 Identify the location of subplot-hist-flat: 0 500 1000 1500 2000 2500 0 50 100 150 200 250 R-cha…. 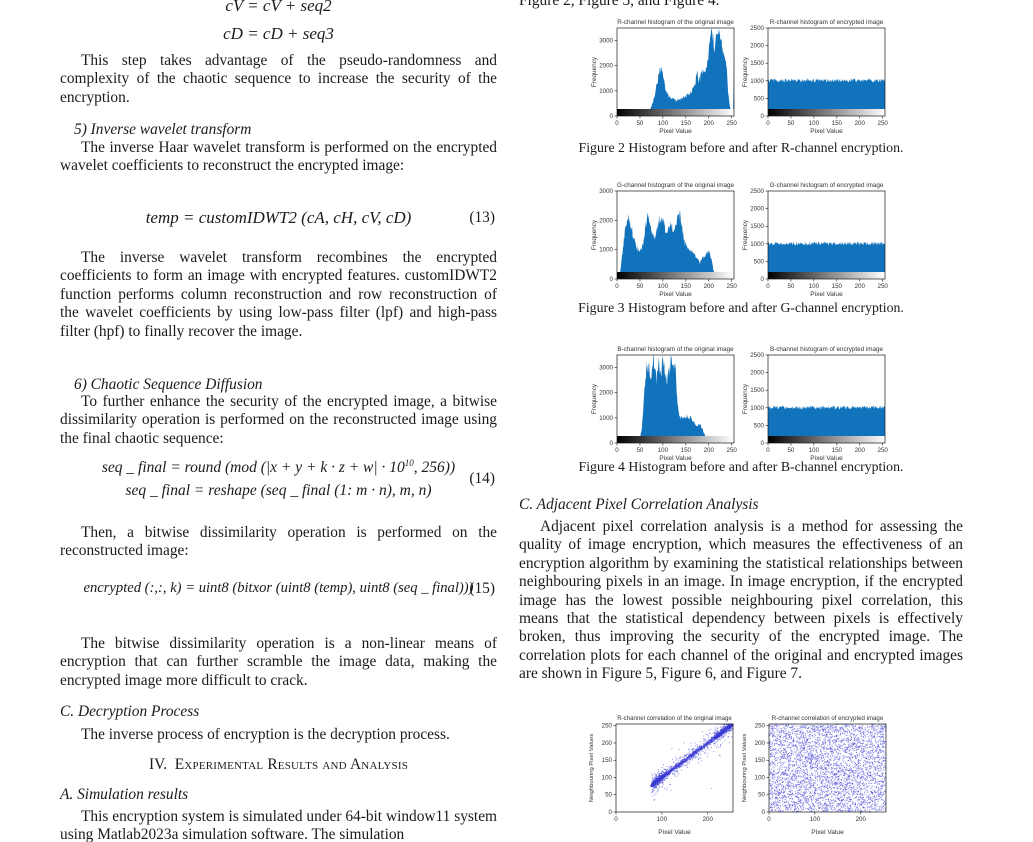
(815, 77).